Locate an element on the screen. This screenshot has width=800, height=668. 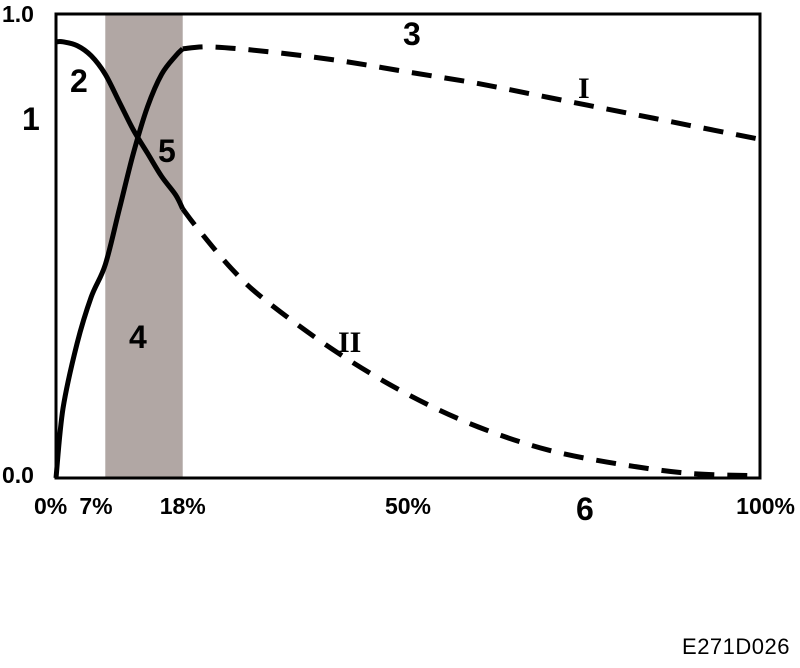
annotation-6: 6 is located at coordinates (585, 509).